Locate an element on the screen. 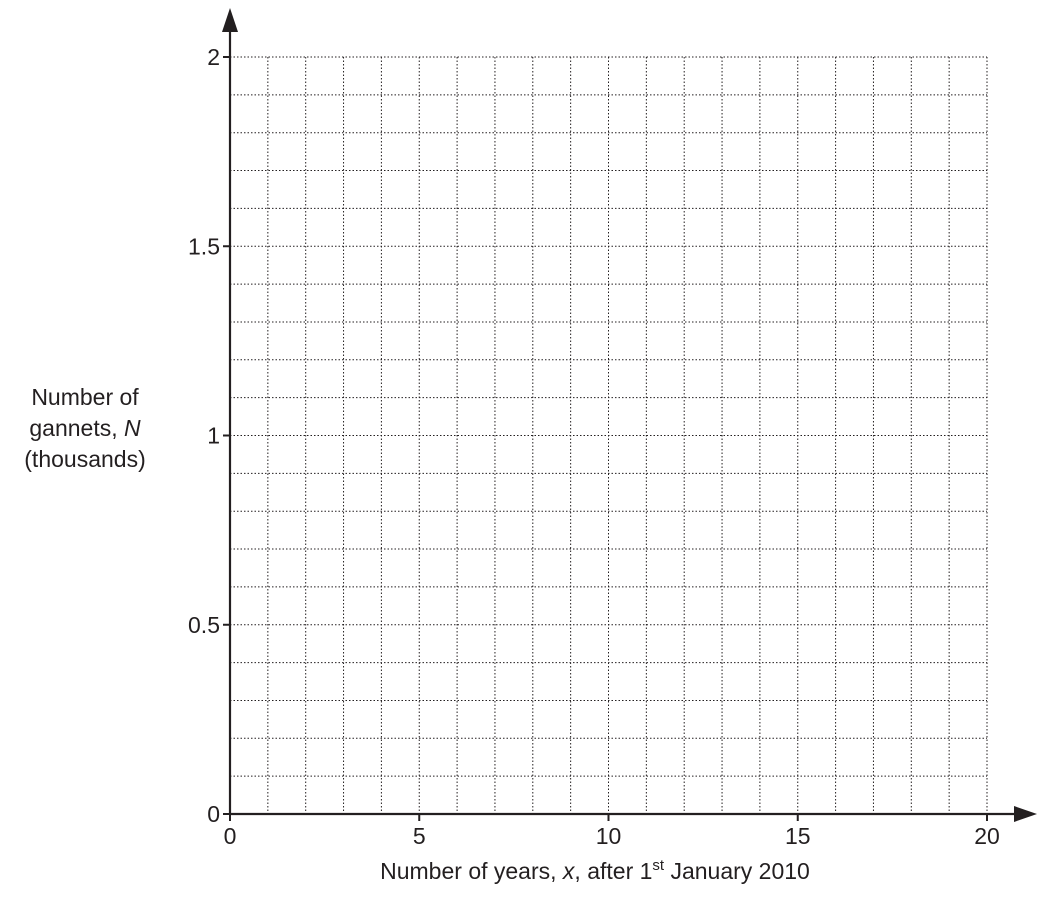 The height and width of the screenshot is (899, 1040). y-axis-label-text: gannets, is located at coordinates (76, 428).